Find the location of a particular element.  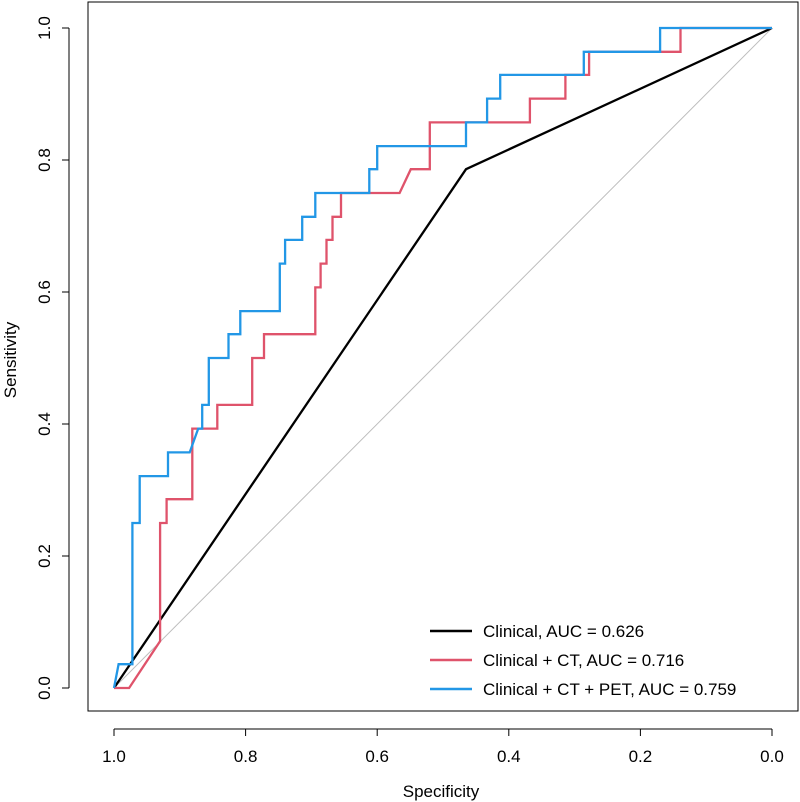

legend-label-clinical-ct: Clinical + CT, AUC = 0.716 is located at coordinates (583, 660).